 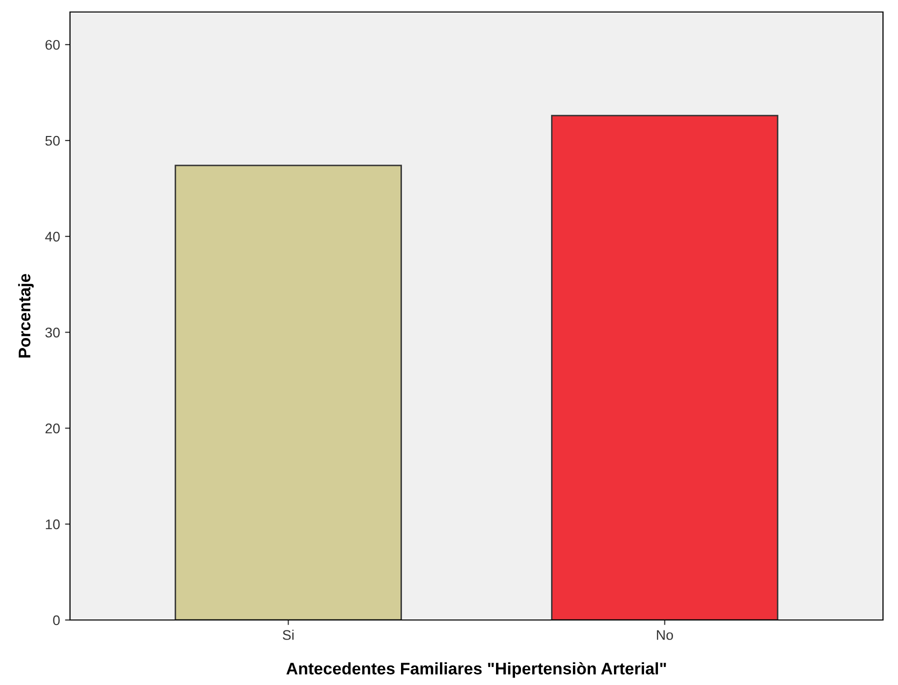 What do you see at coordinates (53, 45) in the screenshot?
I see `y-tick-label: 60` at bounding box center [53, 45].